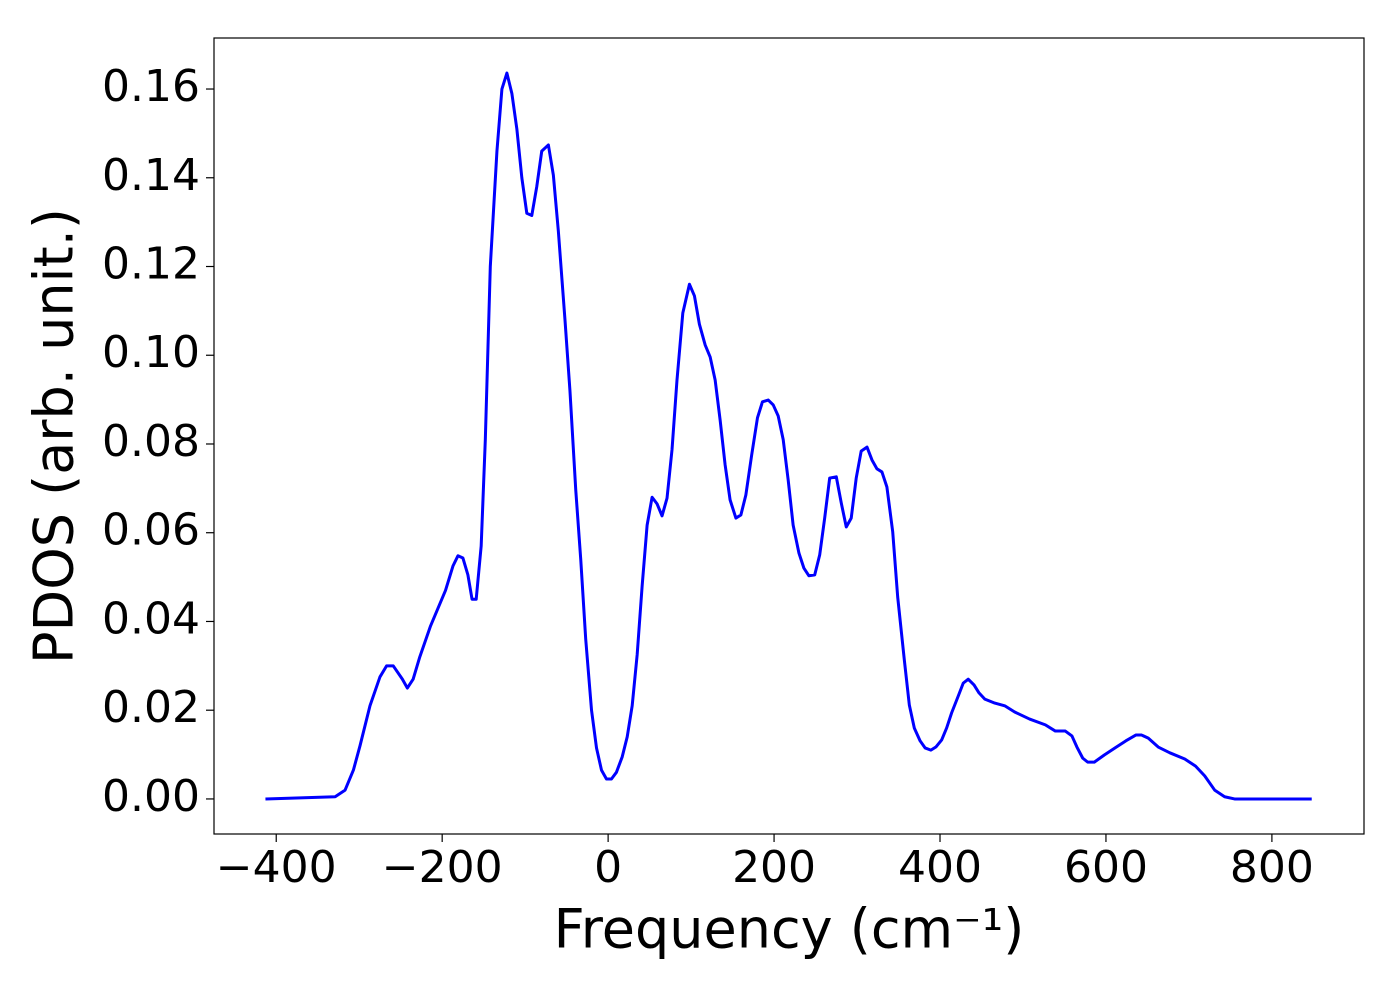 The image size is (1400, 1000). What do you see at coordinates (608, 867) in the screenshot?
I see `x-tick-label: 0` at bounding box center [608, 867].